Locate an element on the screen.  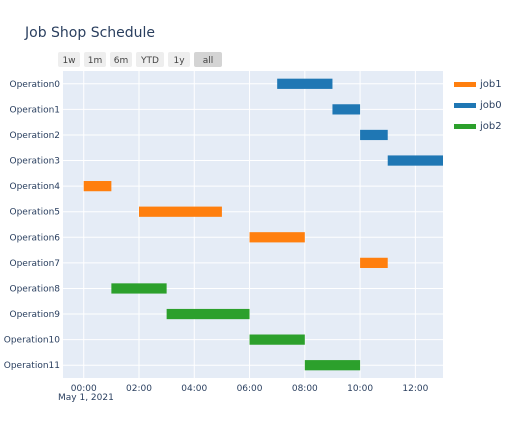
y-tick-label: Operation9 is located at coordinates (34, 315).